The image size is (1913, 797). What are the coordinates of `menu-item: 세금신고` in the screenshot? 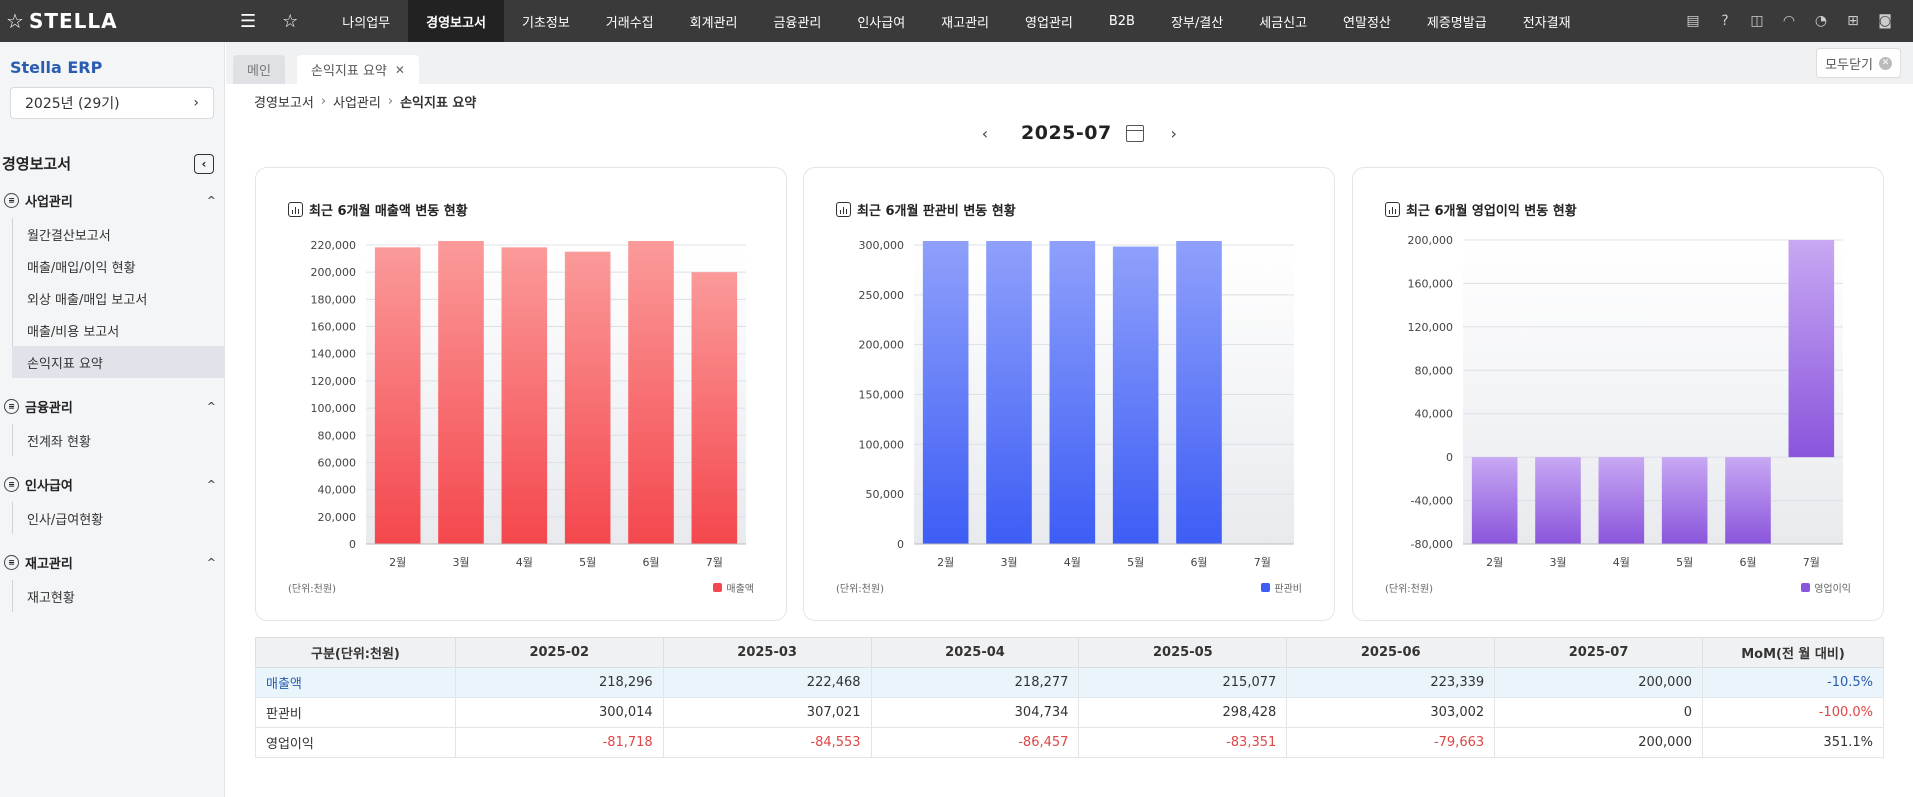 It's located at (1283, 23).